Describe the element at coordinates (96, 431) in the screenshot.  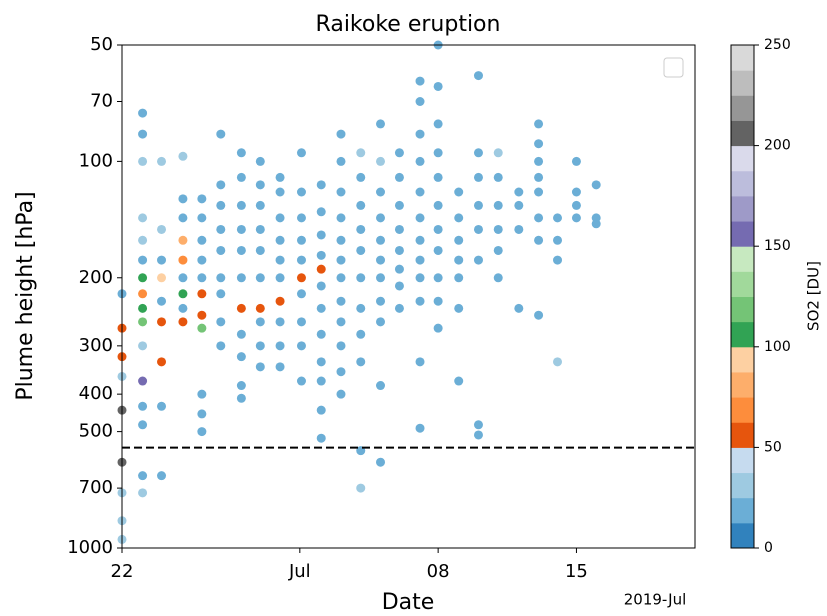
I see `y-tick-label: 500` at that location.